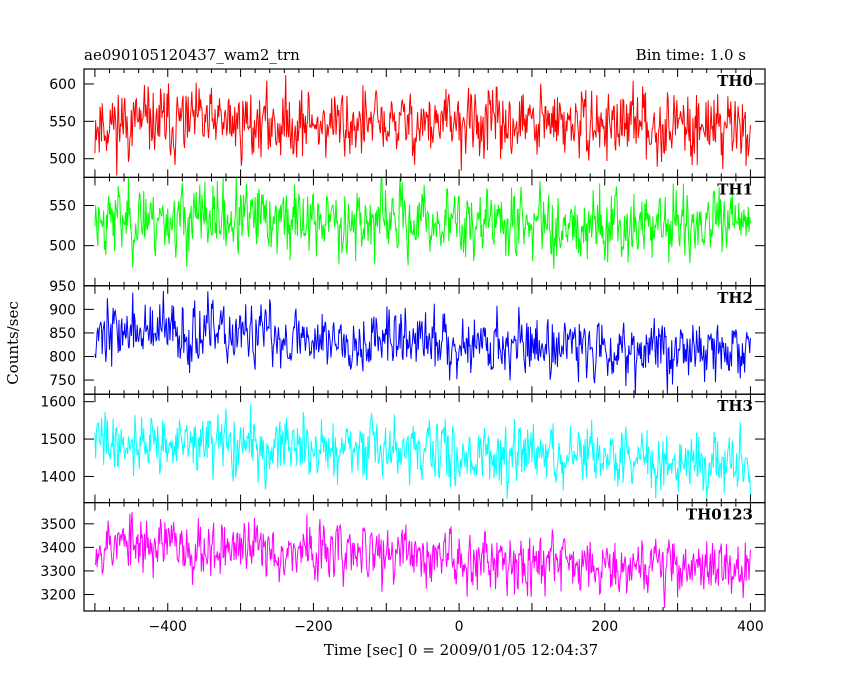  What do you see at coordinates (58, 572) in the screenshot?
I see `y-tick-label: 3300` at bounding box center [58, 572].